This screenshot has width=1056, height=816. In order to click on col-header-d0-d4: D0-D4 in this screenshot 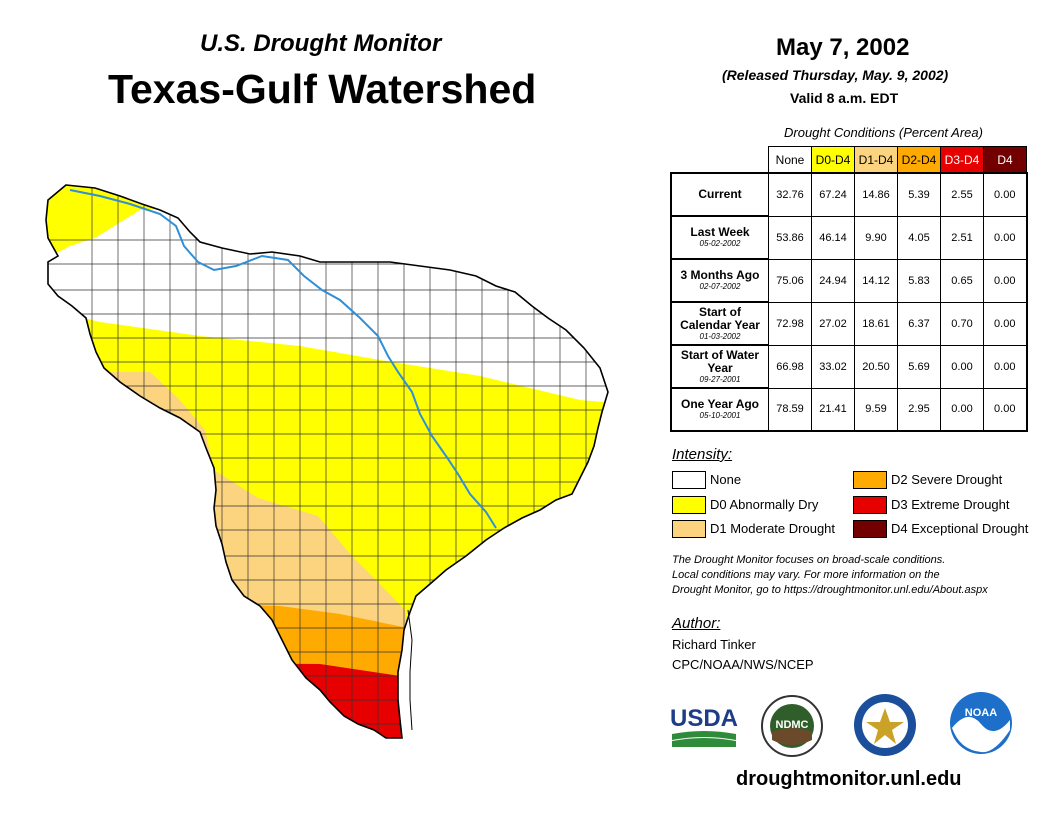, I will do `click(833, 160)`.